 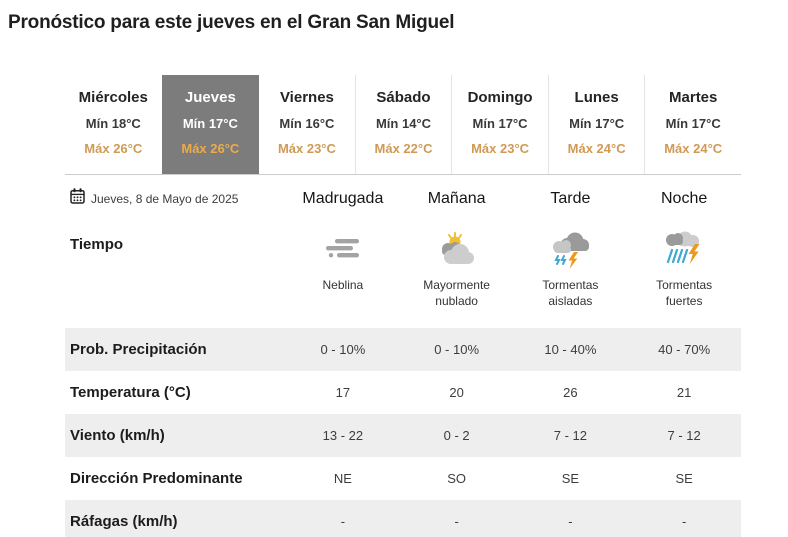 I want to click on table-row-direction: Dirección Predominante NE SO SE SE, so click(x=403, y=478).